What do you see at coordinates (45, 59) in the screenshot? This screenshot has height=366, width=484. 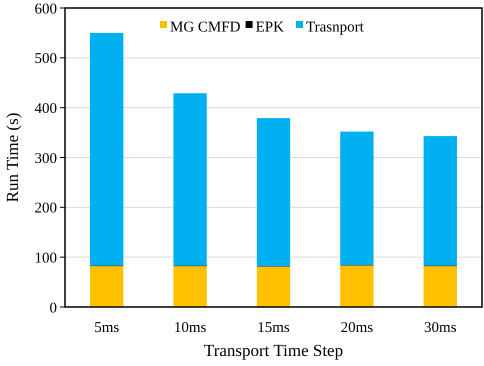 I see `y-tick-label: 500` at bounding box center [45, 59].